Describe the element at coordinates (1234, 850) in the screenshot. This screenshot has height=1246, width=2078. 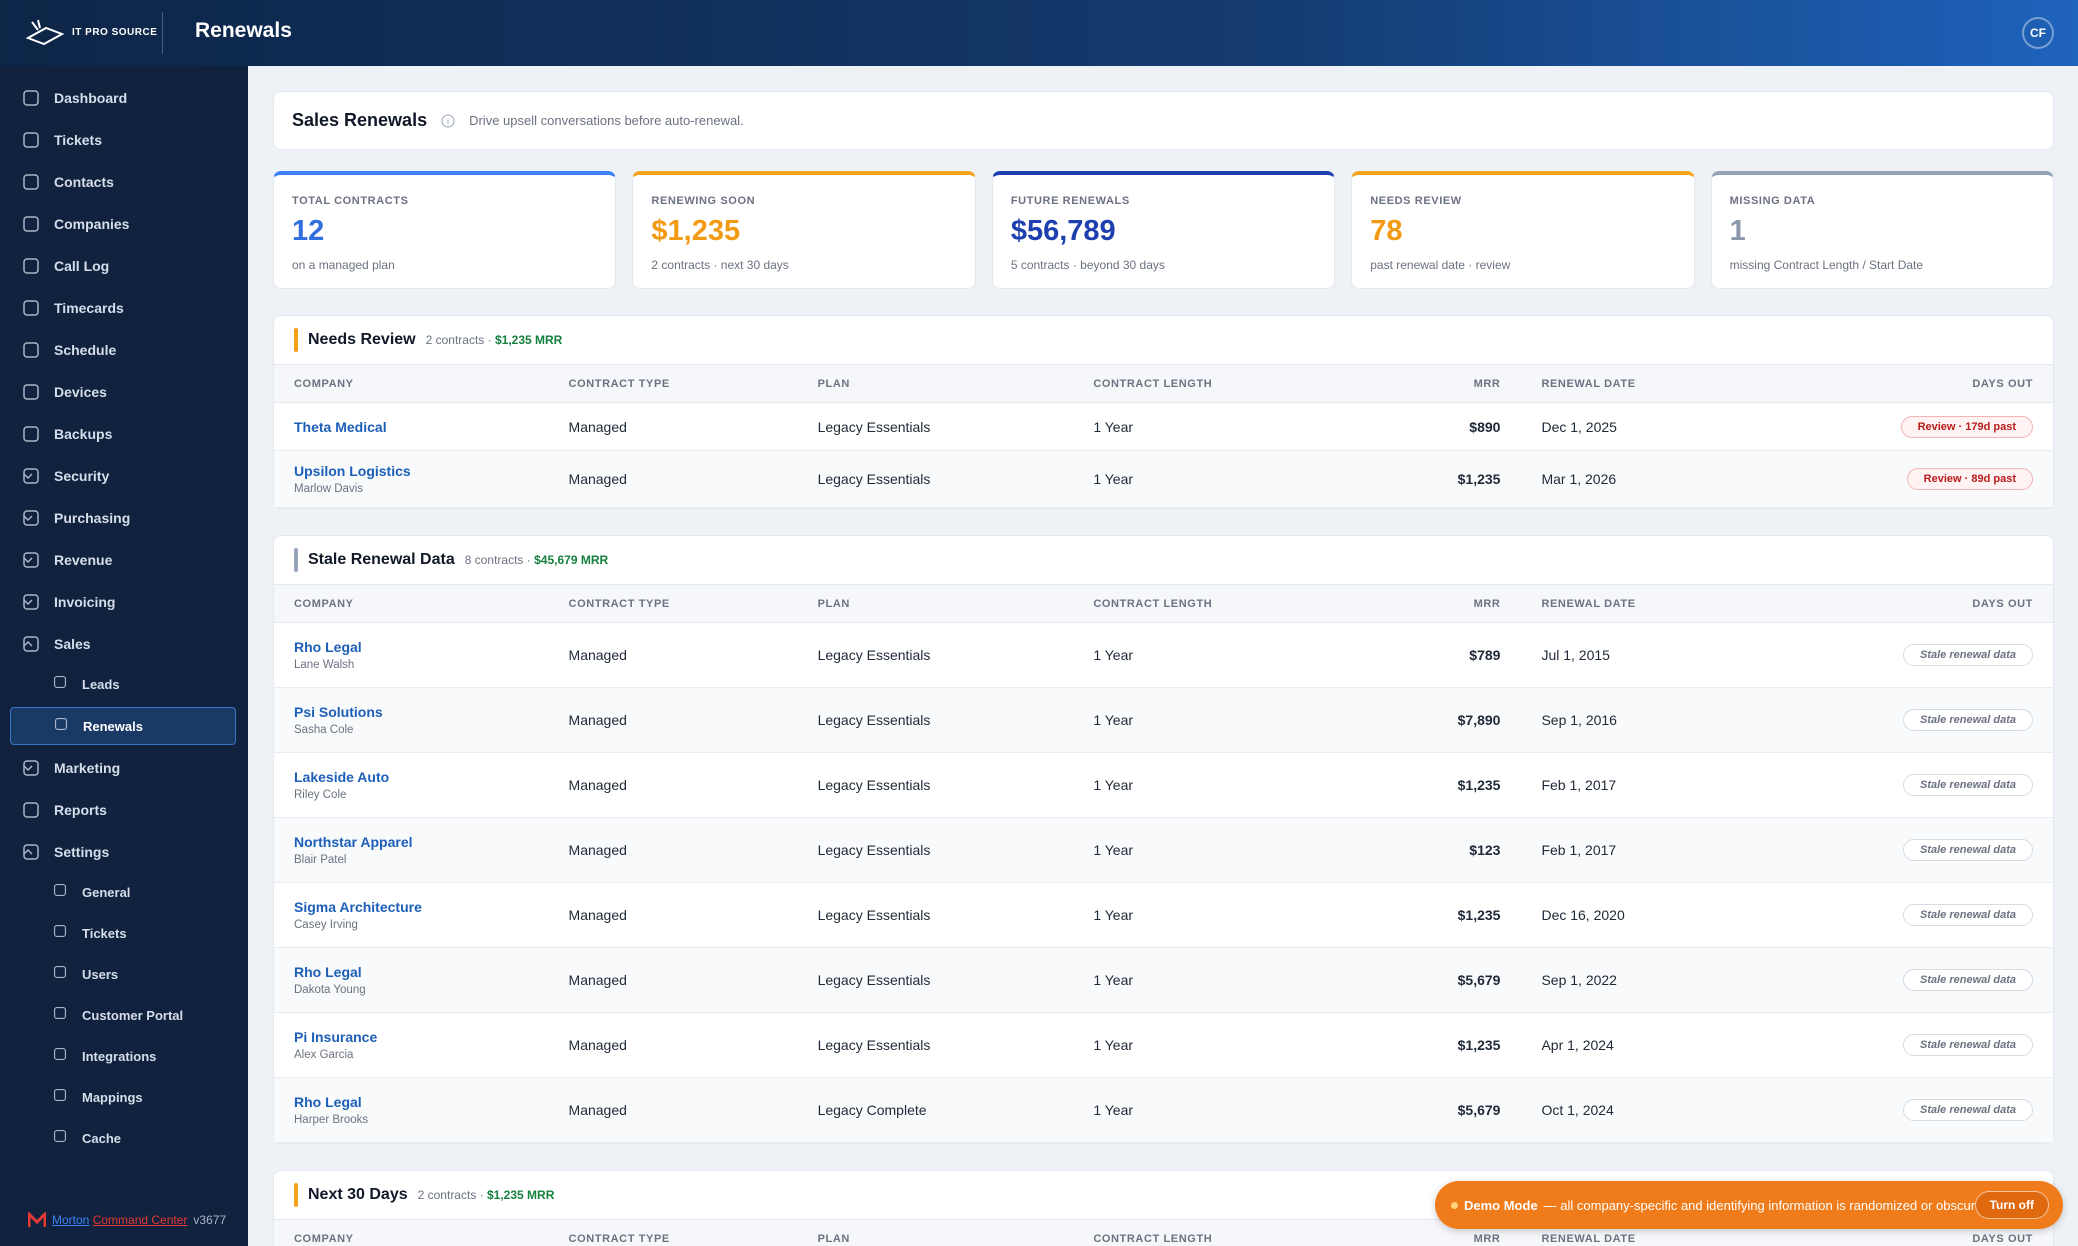
I see `contract-length: 1 Year` at that location.